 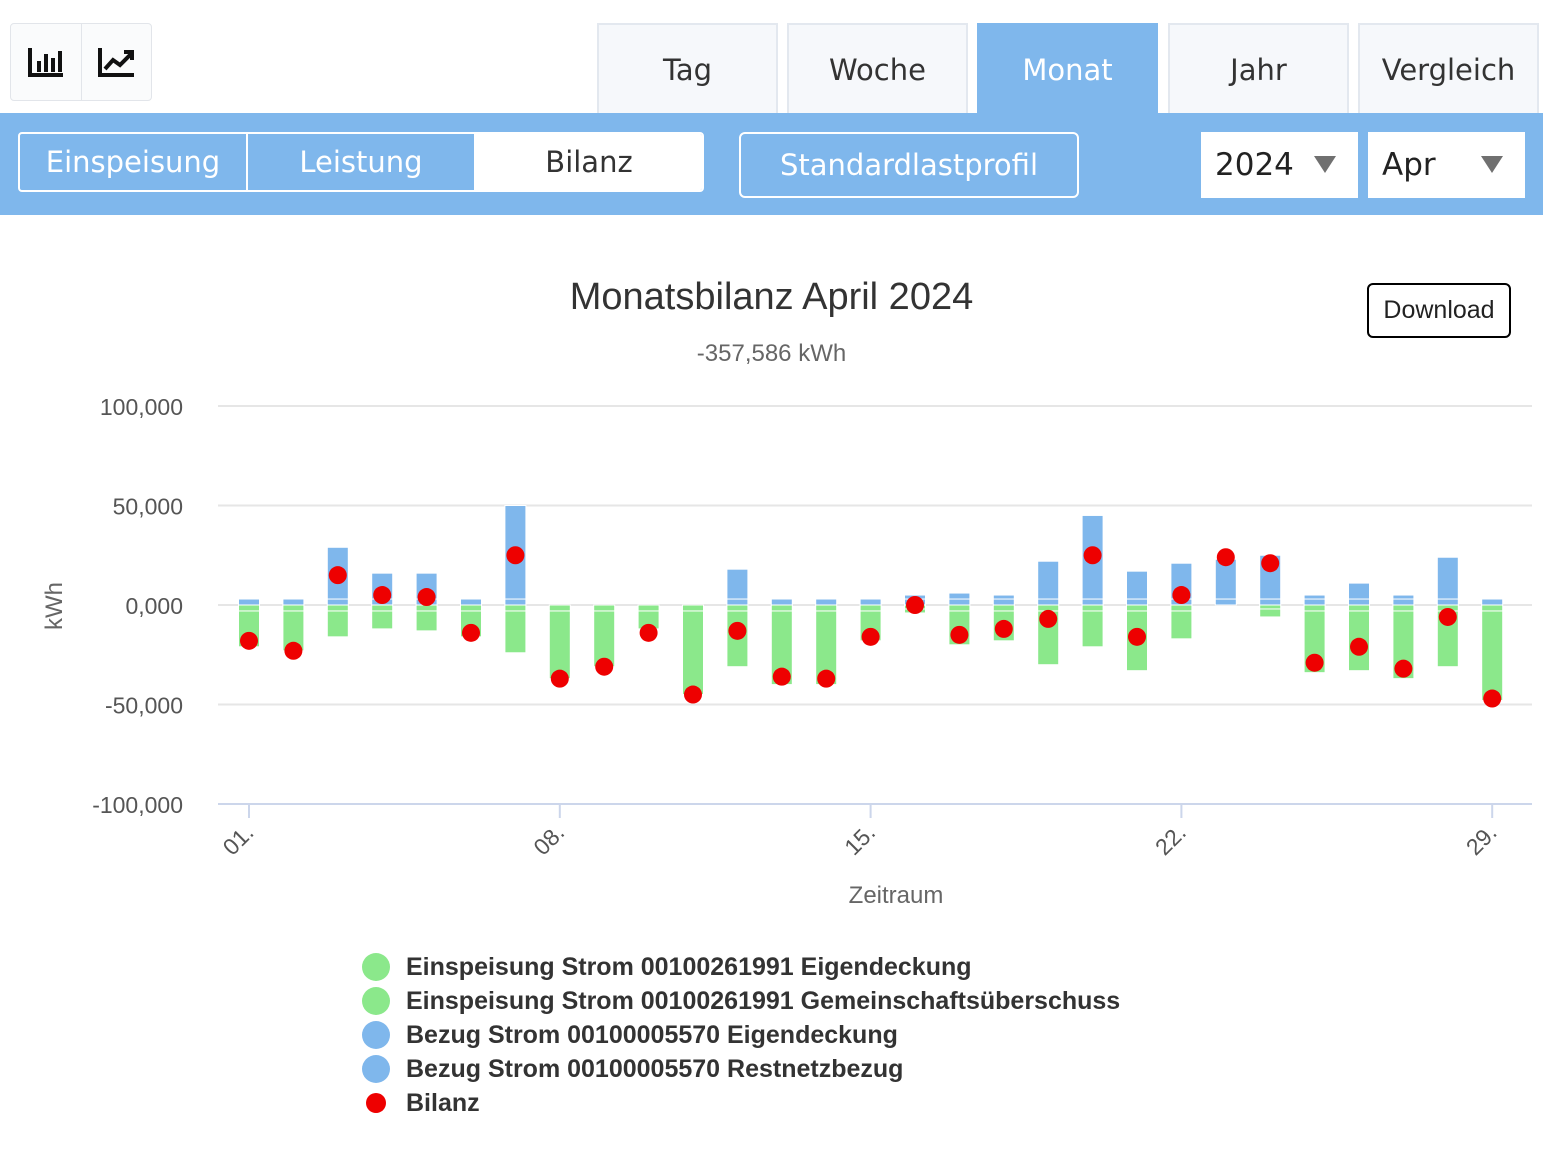 What do you see at coordinates (1448, 69) in the screenshot?
I see `tab-vergleich: Vergleich` at bounding box center [1448, 69].